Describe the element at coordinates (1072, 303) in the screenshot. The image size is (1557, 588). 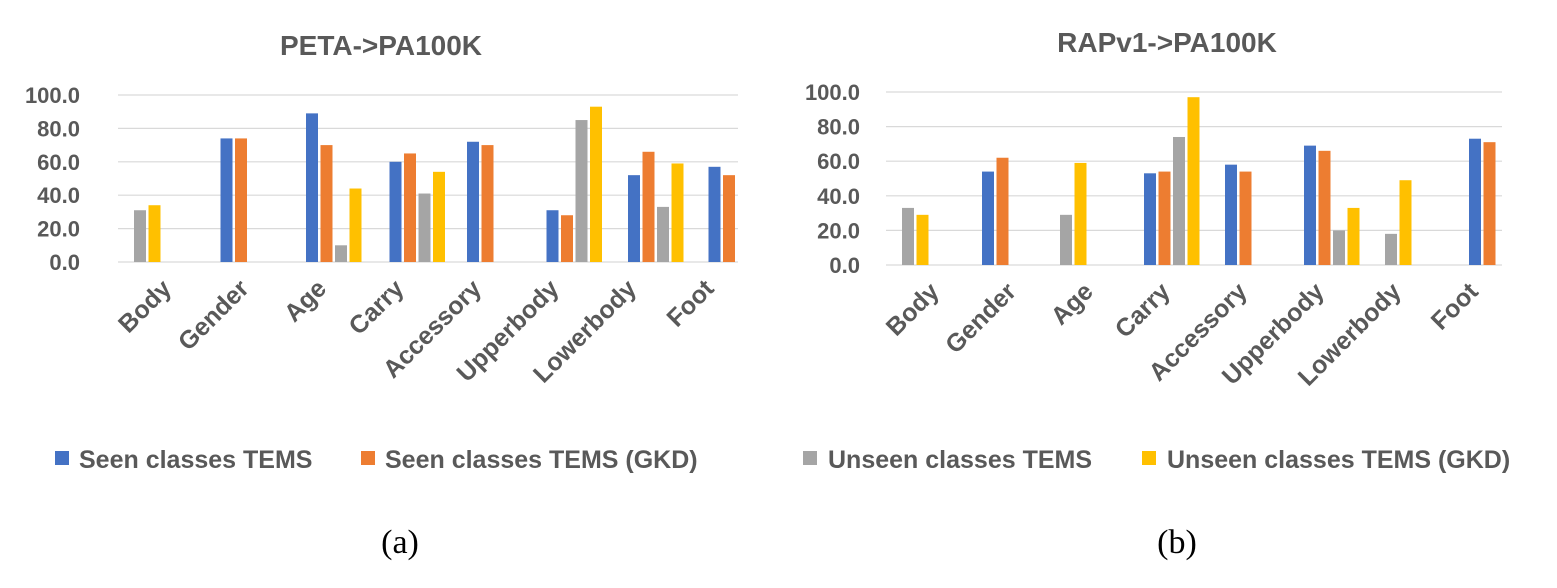
I see `chart-b-category-label: Age` at that location.